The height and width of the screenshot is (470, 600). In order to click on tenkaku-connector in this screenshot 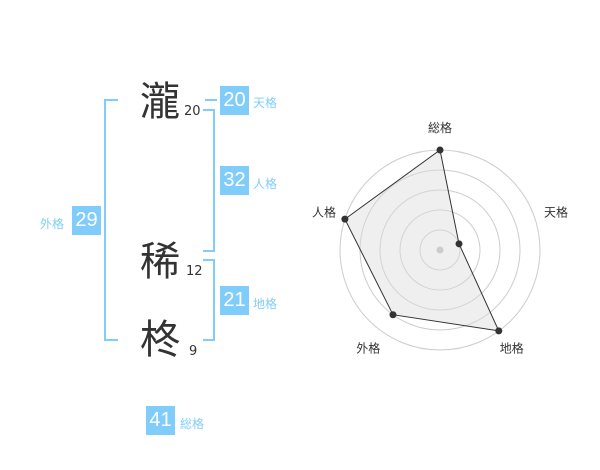, I will do `click(211, 100)`.